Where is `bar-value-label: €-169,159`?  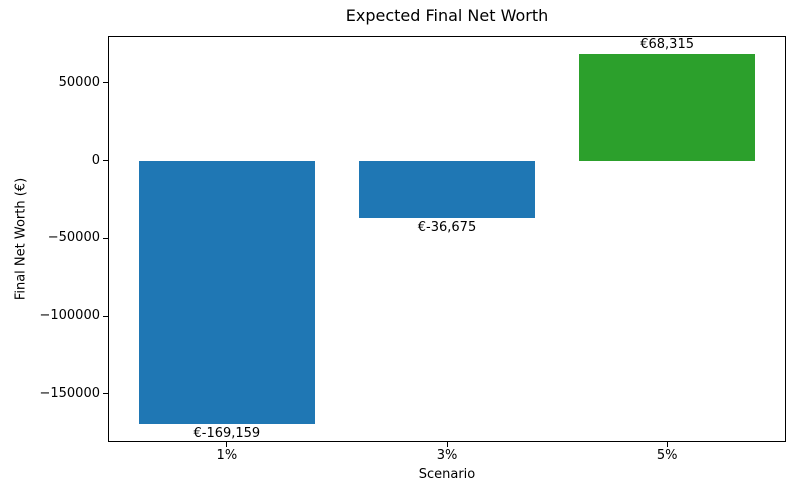
bar-value-label: €-169,159 is located at coordinates (227, 433).